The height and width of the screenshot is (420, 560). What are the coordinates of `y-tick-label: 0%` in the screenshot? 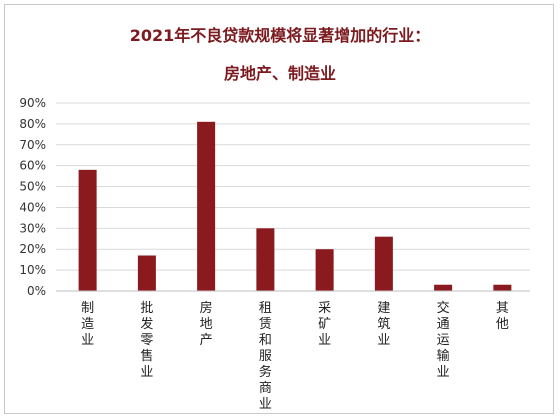 It's located at (36, 291).